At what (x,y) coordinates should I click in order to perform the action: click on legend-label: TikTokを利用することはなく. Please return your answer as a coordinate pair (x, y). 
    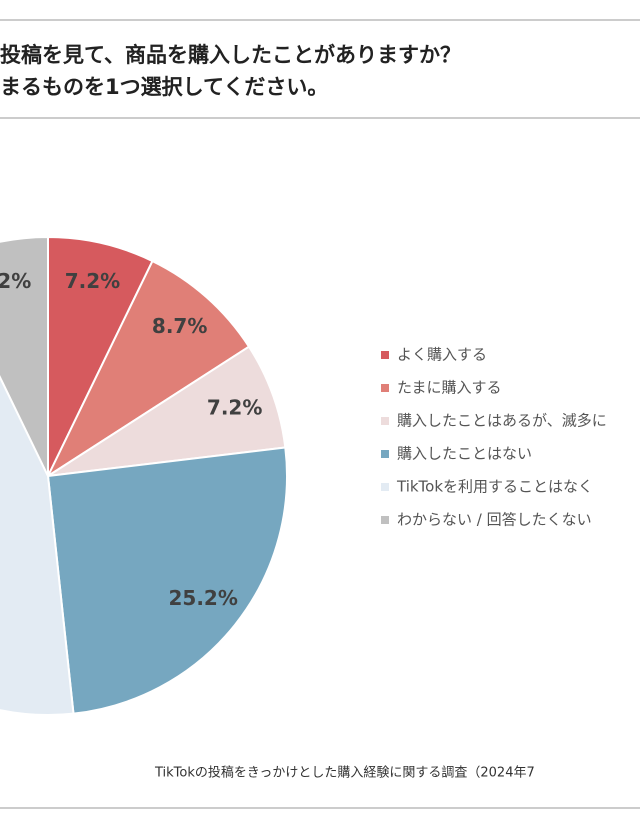
    Looking at the image, I should click on (494, 487).